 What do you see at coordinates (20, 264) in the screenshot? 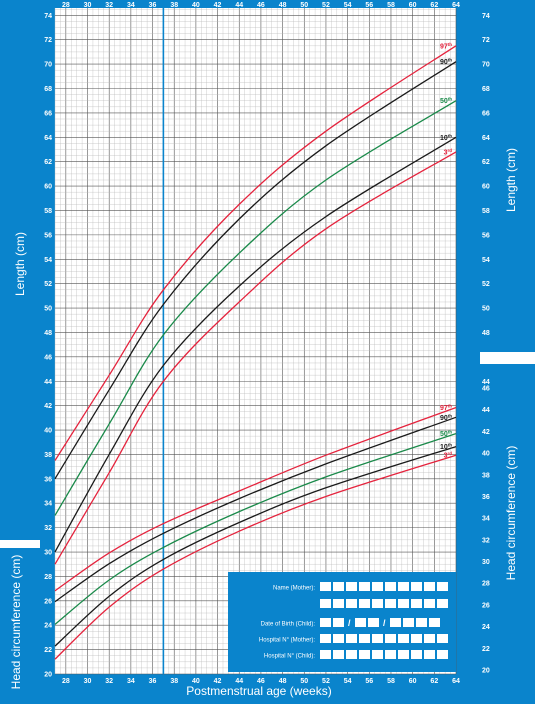
I see `length-axis-title-left: Length (cm)` at bounding box center [20, 264].